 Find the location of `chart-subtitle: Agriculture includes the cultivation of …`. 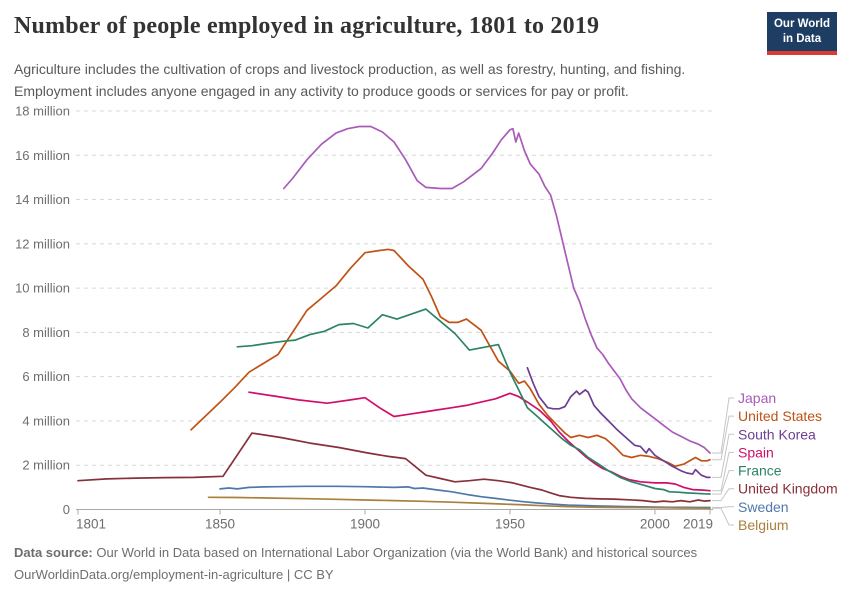

chart-subtitle: Agriculture includes the cultivation of … is located at coordinates (349, 80).